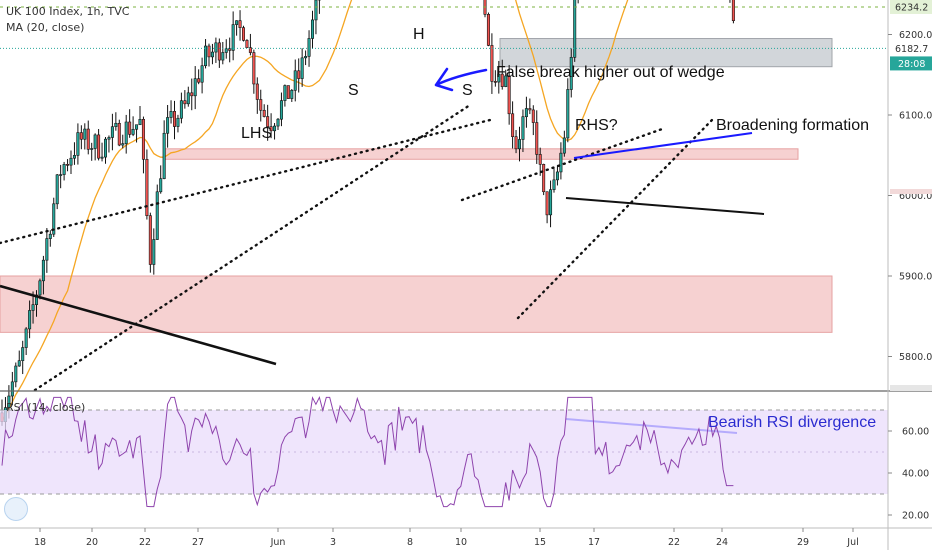 The height and width of the screenshot is (550, 932). What do you see at coordinates (792, 125) in the screenshot?
I see `annotation-broadening: Broadening formation` at bounding box center [792, 125].